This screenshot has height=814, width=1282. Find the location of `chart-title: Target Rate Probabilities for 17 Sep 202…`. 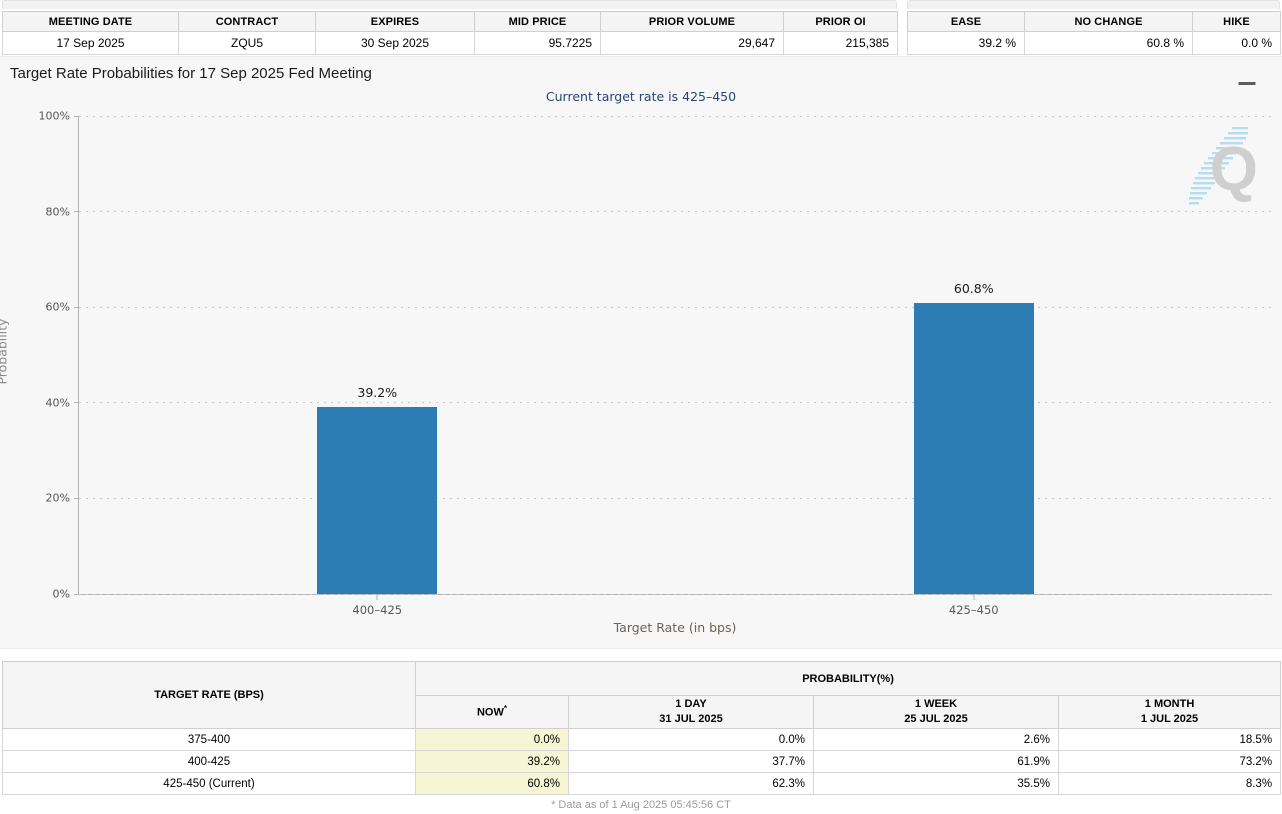

chart-title: Target Rate Probabilities for 17 Sep 202… is located at coordinates (191, 73).